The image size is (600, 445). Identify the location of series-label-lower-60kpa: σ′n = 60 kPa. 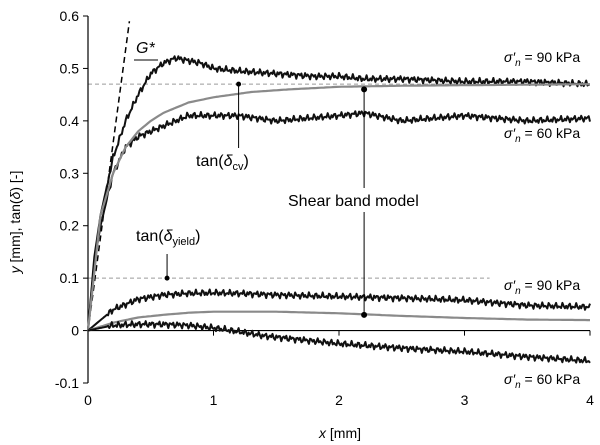
(542, 381).